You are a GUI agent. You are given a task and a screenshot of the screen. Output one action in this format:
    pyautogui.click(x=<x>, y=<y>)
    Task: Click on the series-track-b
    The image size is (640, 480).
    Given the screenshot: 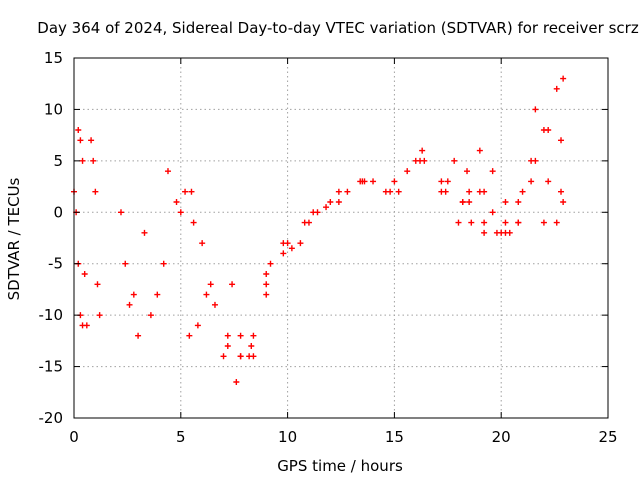 What is the action you would take?
    pyautogui.click(x=82, y=228)
    